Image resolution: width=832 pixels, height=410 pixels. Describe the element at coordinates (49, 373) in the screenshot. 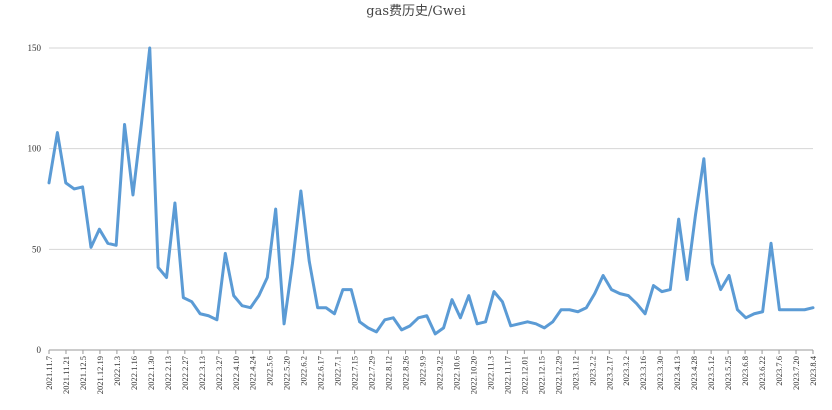

I see `x-tick-label: 2021.11.7` at that location.